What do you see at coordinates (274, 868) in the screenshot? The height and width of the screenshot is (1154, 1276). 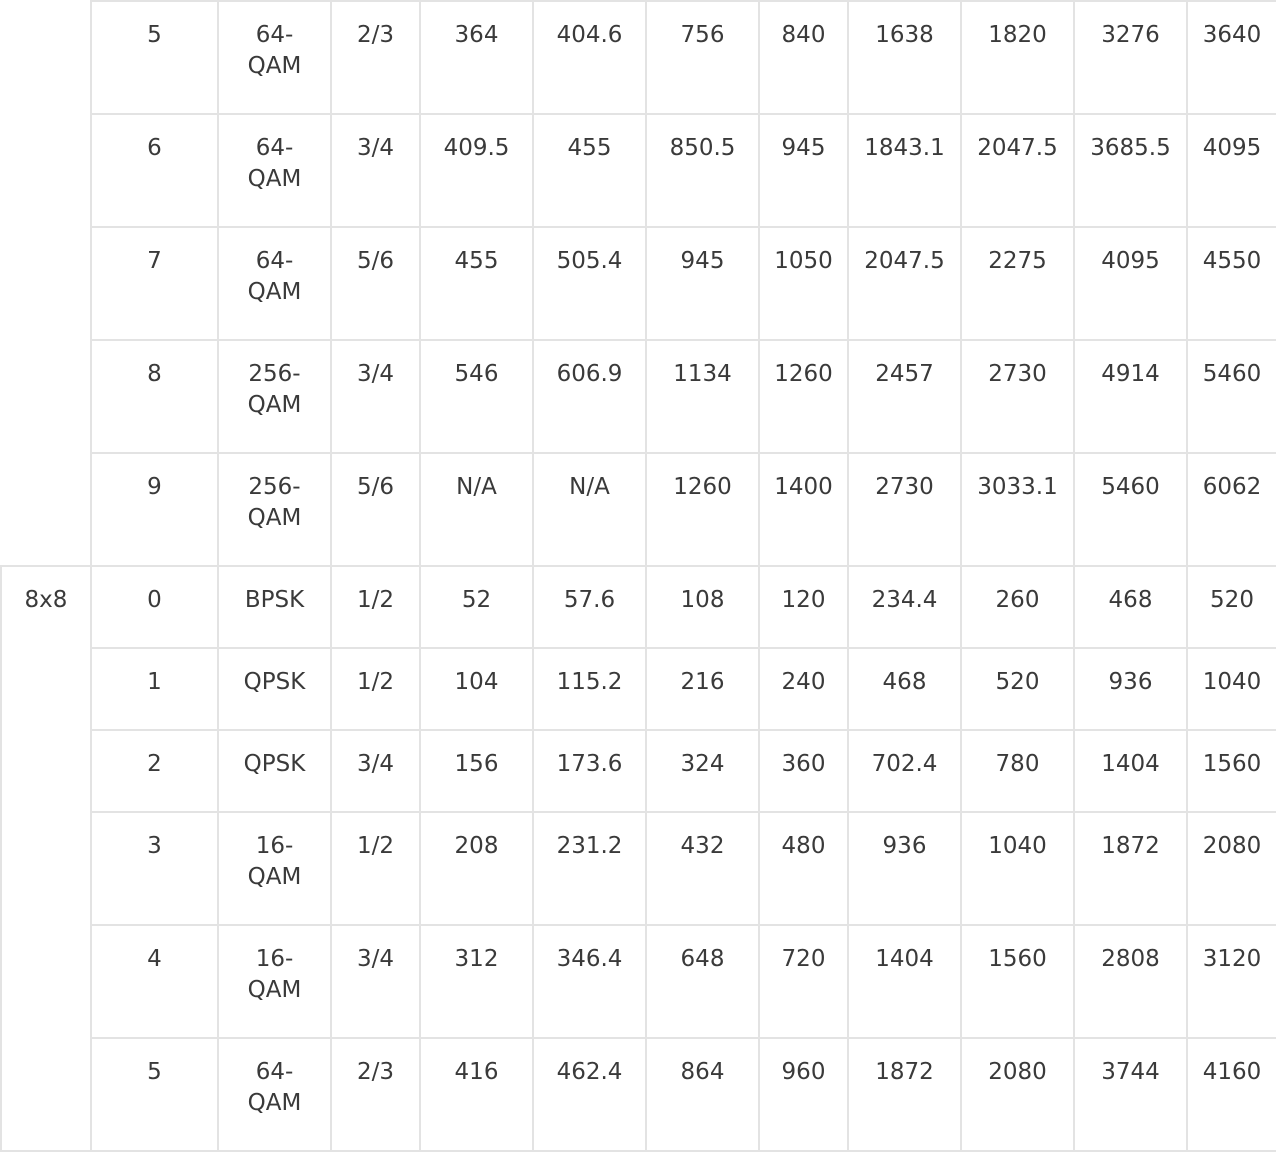 I see `modulation-cell: 16- QAM` at bounding box center [274, 868].